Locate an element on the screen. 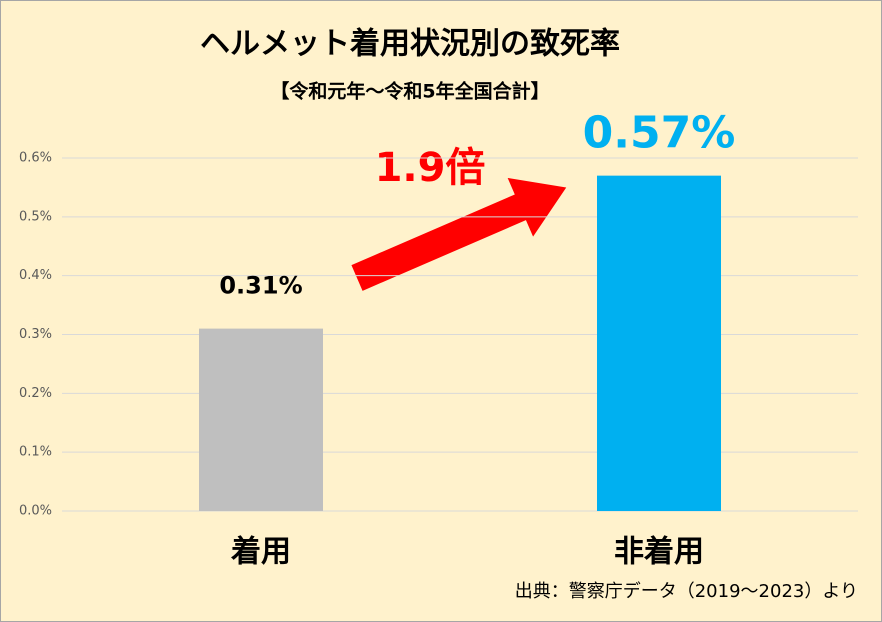  value-label: 0.31% is located at coordinates (260, 286).